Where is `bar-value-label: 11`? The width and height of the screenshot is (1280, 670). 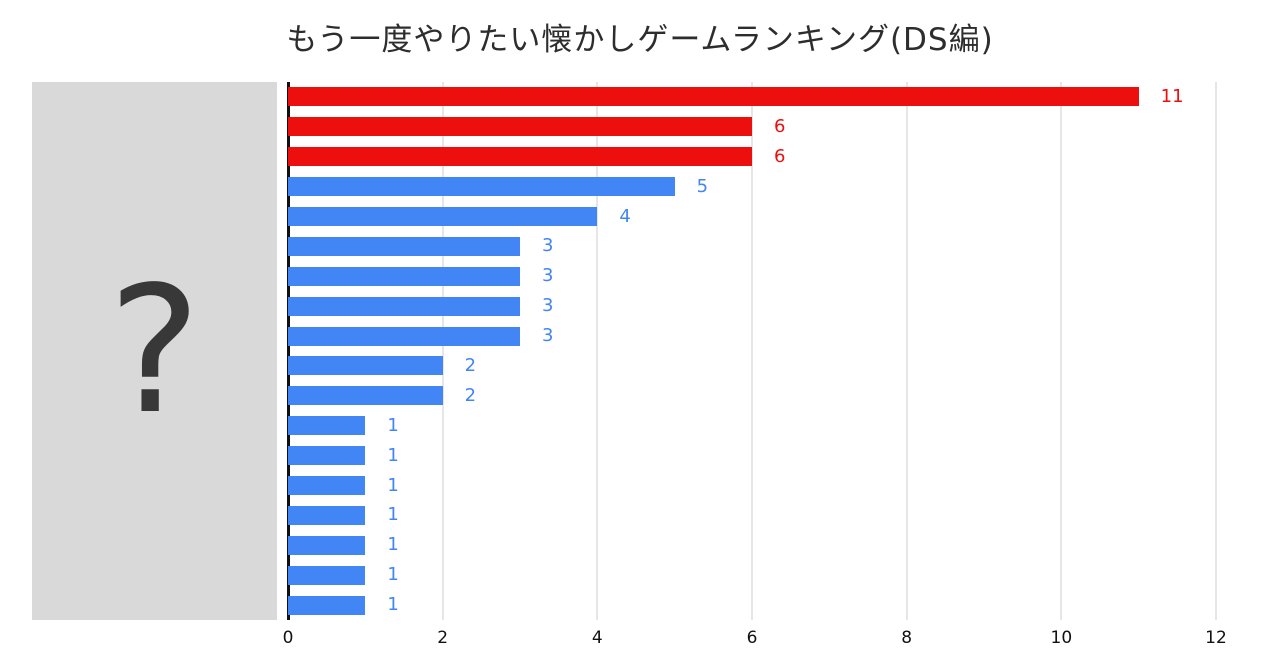 bar-value-label: 11 is located at coordinates (1172, 96).